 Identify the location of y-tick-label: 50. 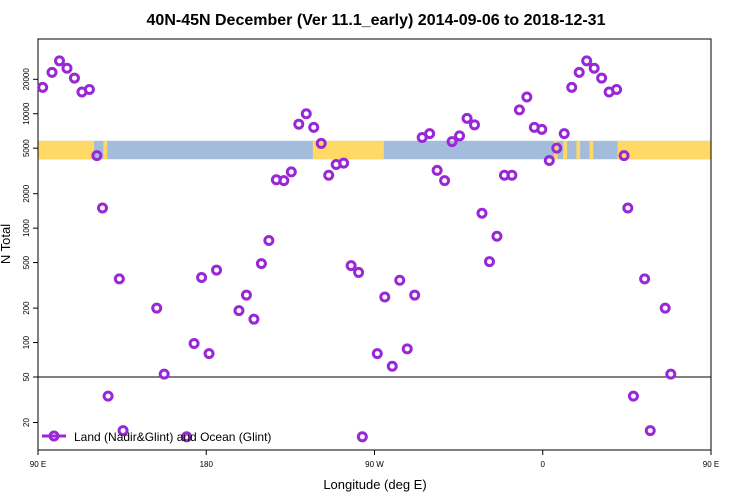
(26, 376).